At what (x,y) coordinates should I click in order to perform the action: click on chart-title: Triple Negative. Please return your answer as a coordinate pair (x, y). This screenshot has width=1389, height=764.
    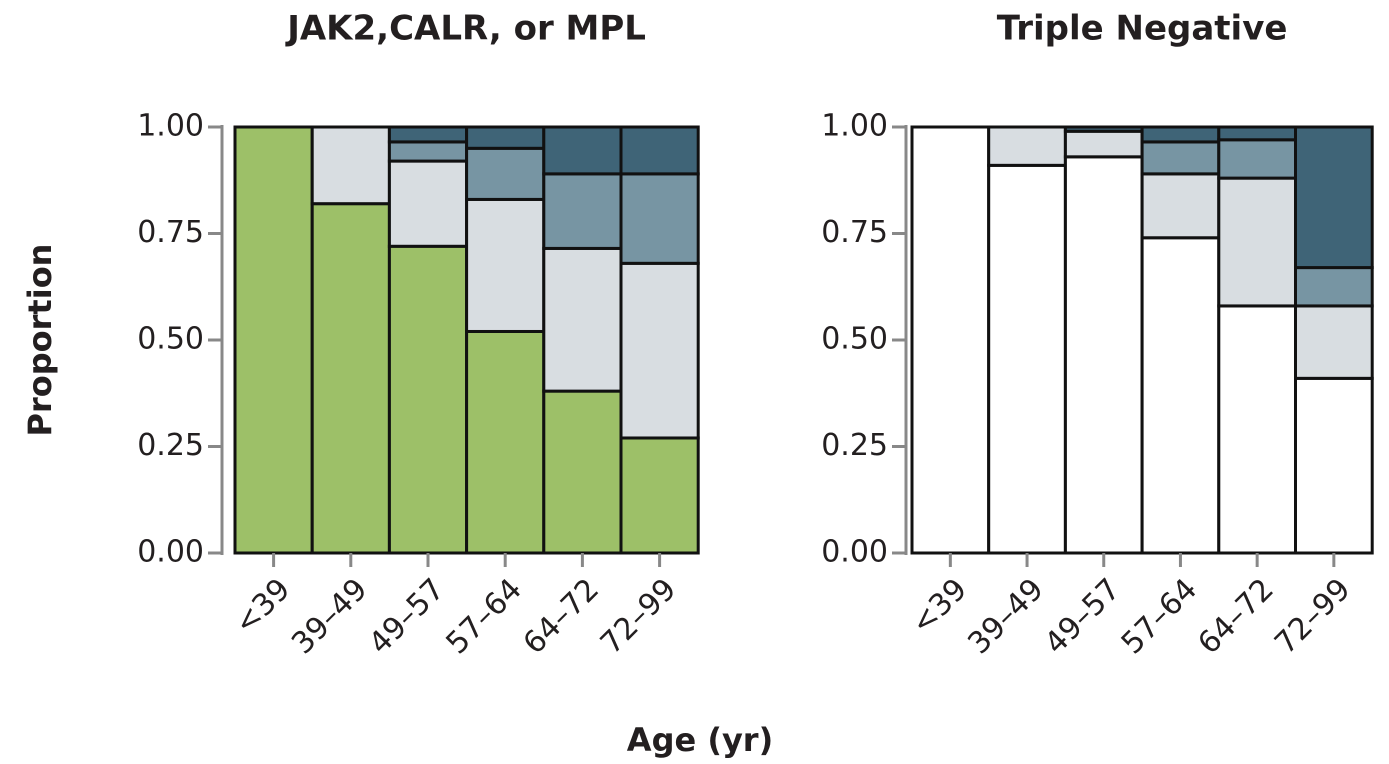
    Looking at the image, I should click on (1142, 29).